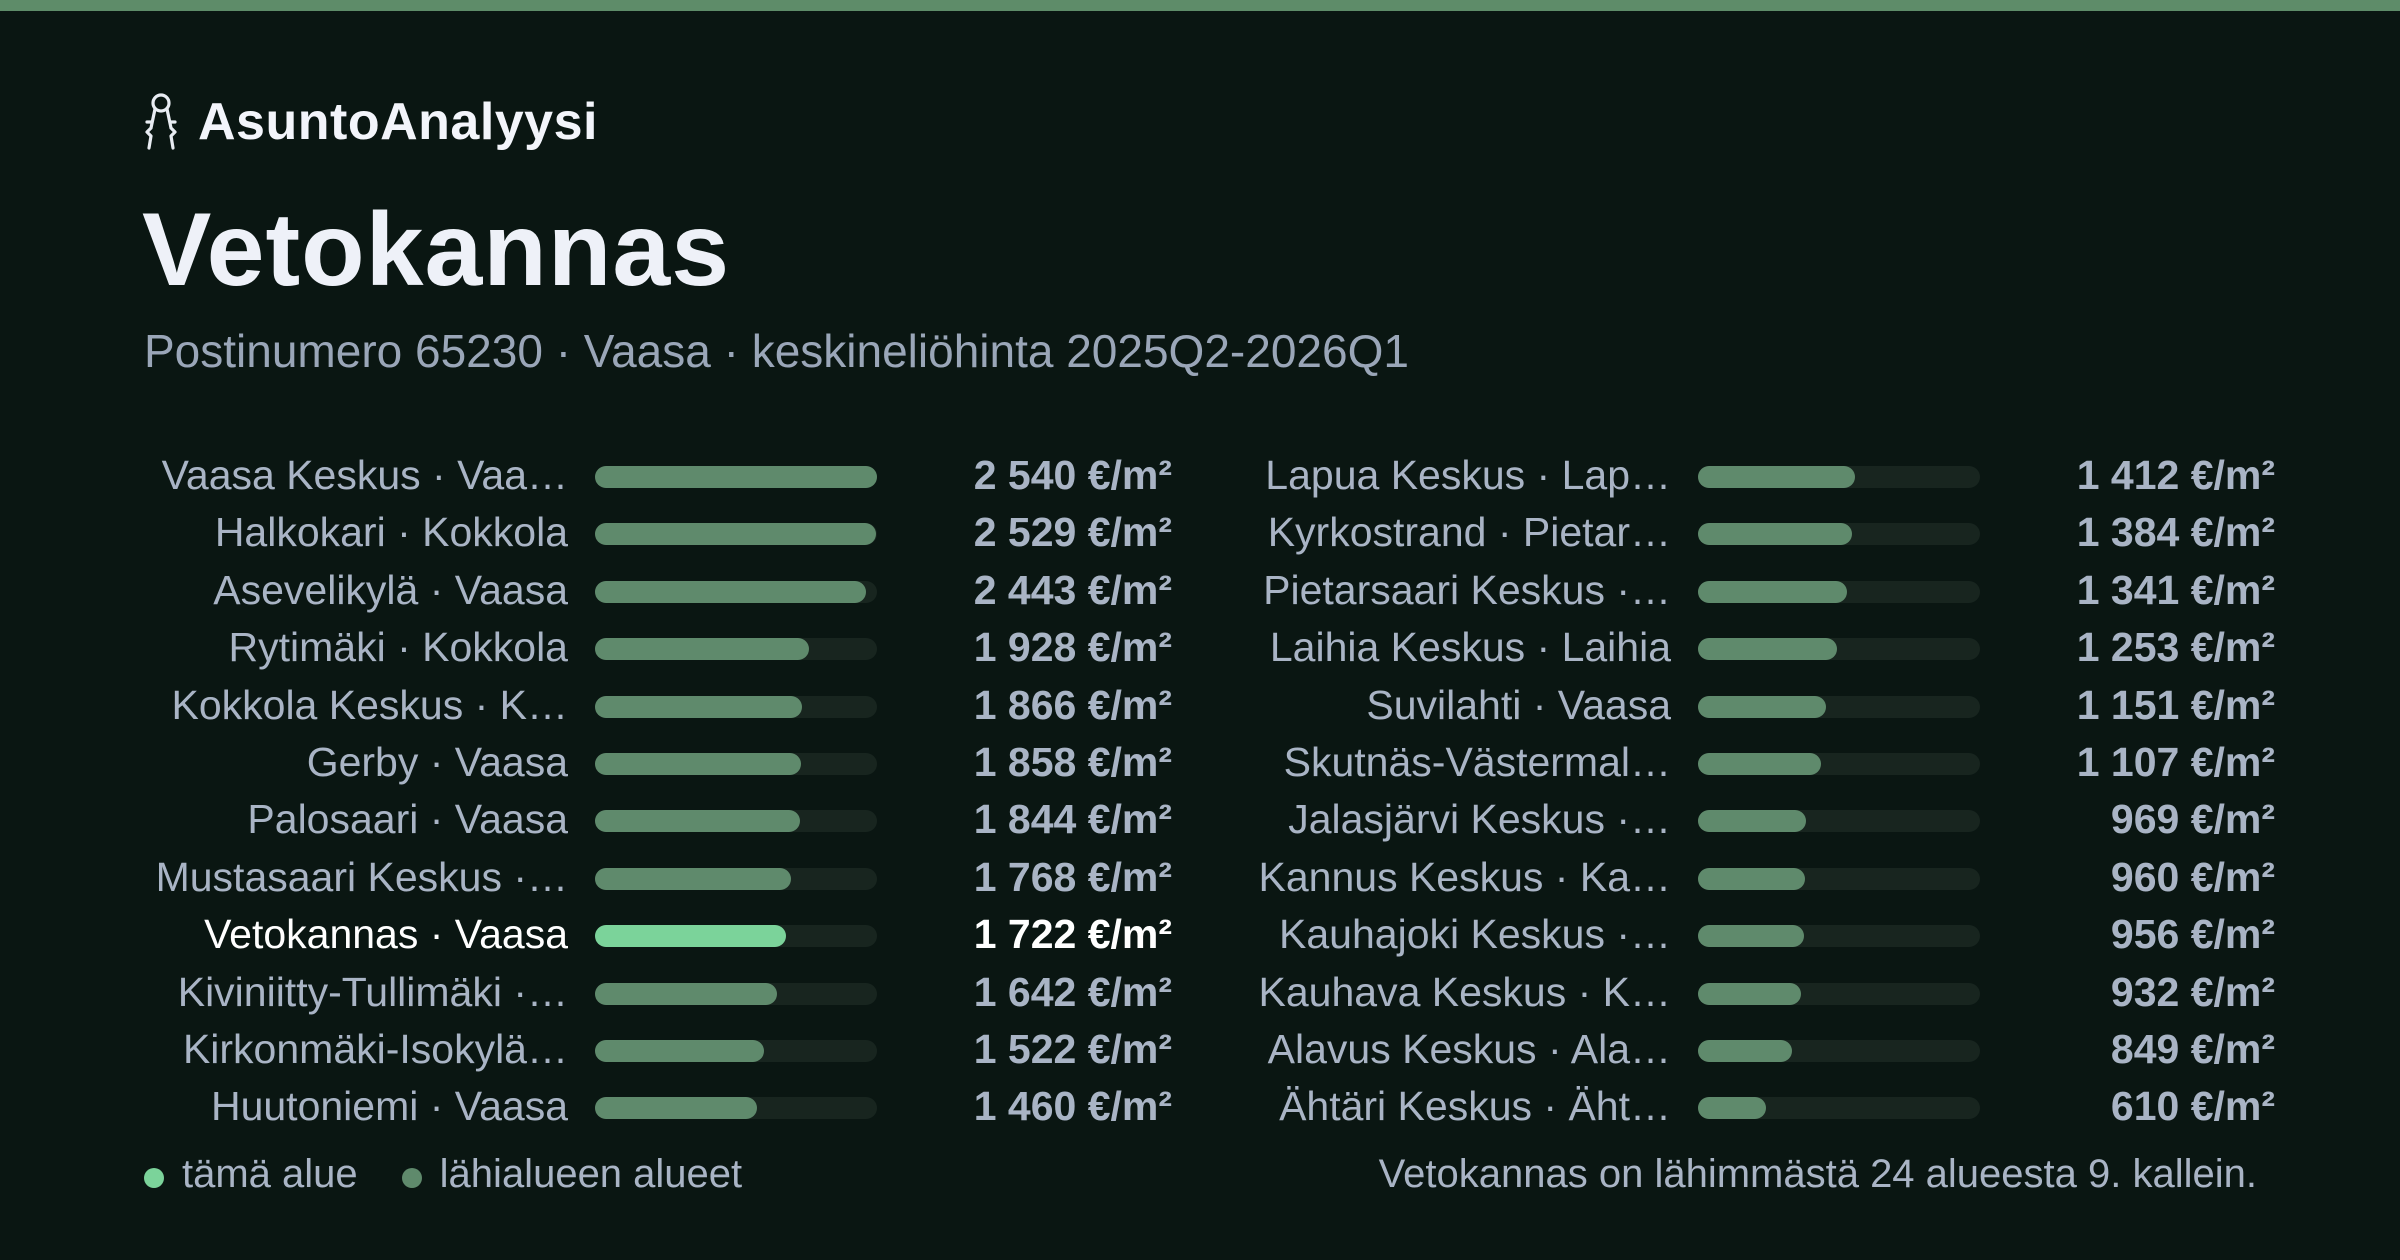  Describe the element at coordinates (355, 532) in the screenshot. I see `bar-label: Halkokari · Kokkola` at that location.